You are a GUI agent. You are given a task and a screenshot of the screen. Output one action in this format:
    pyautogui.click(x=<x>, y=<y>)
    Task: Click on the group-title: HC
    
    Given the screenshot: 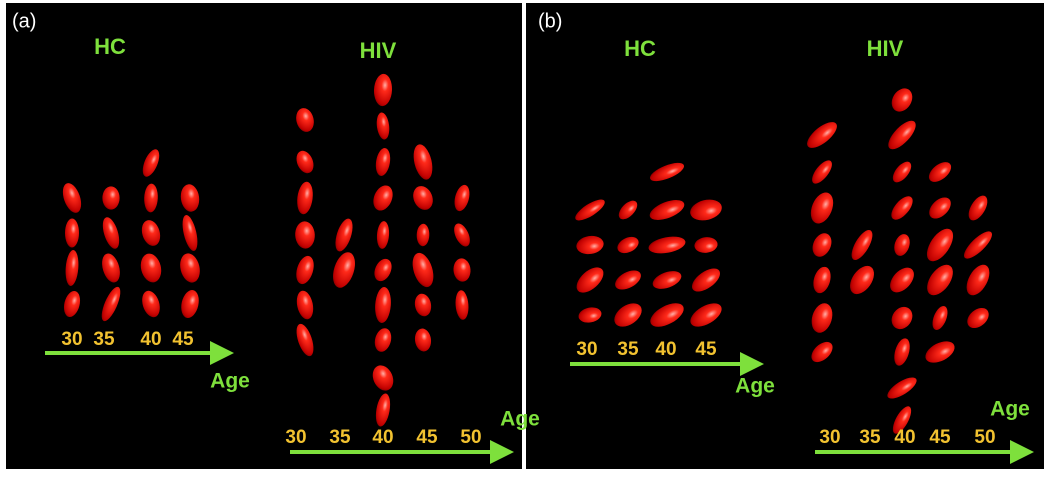 What is the action you would take?
    pyautogui.click(x=640, y=48)
    